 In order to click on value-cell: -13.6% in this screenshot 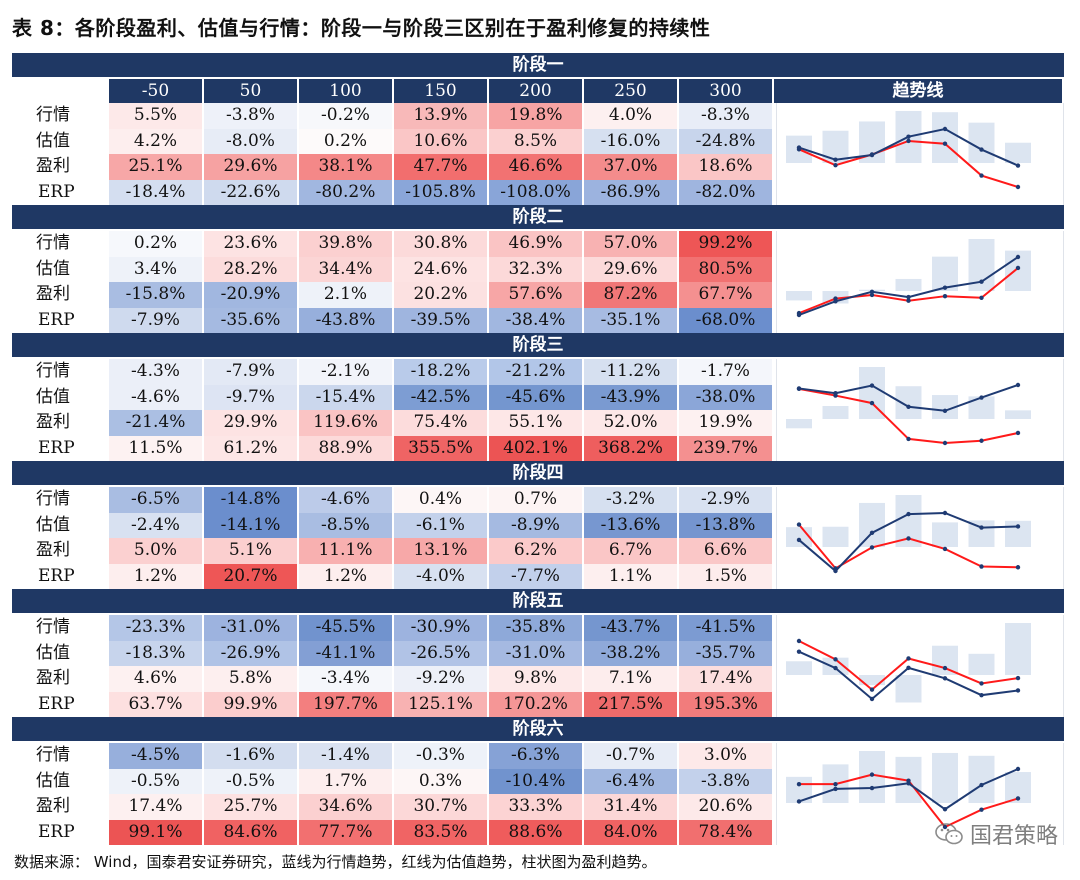, I will do `click(630, 525)`.